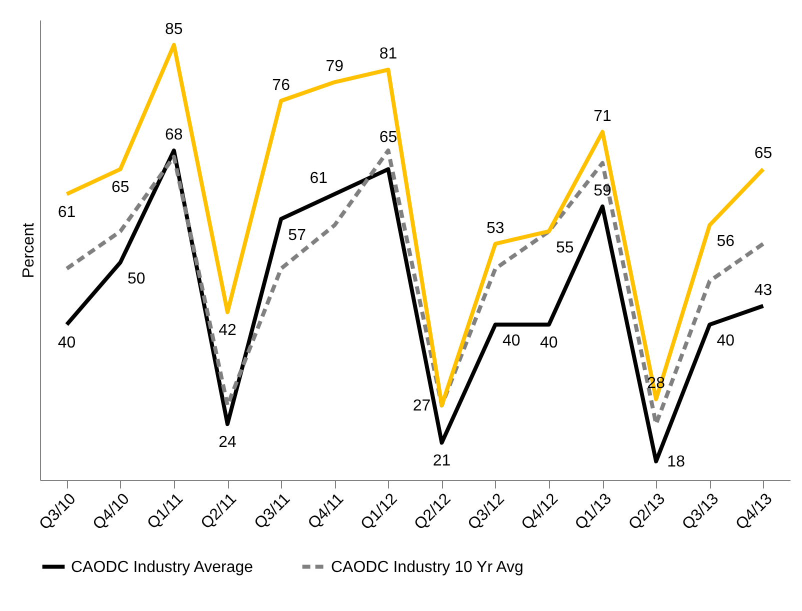 The width and height of the screenshot is (802, 611). Describe the element at coordinates (162, 567) in the screenshot. I see `legend-label: CAODC Industry Average` at that location.